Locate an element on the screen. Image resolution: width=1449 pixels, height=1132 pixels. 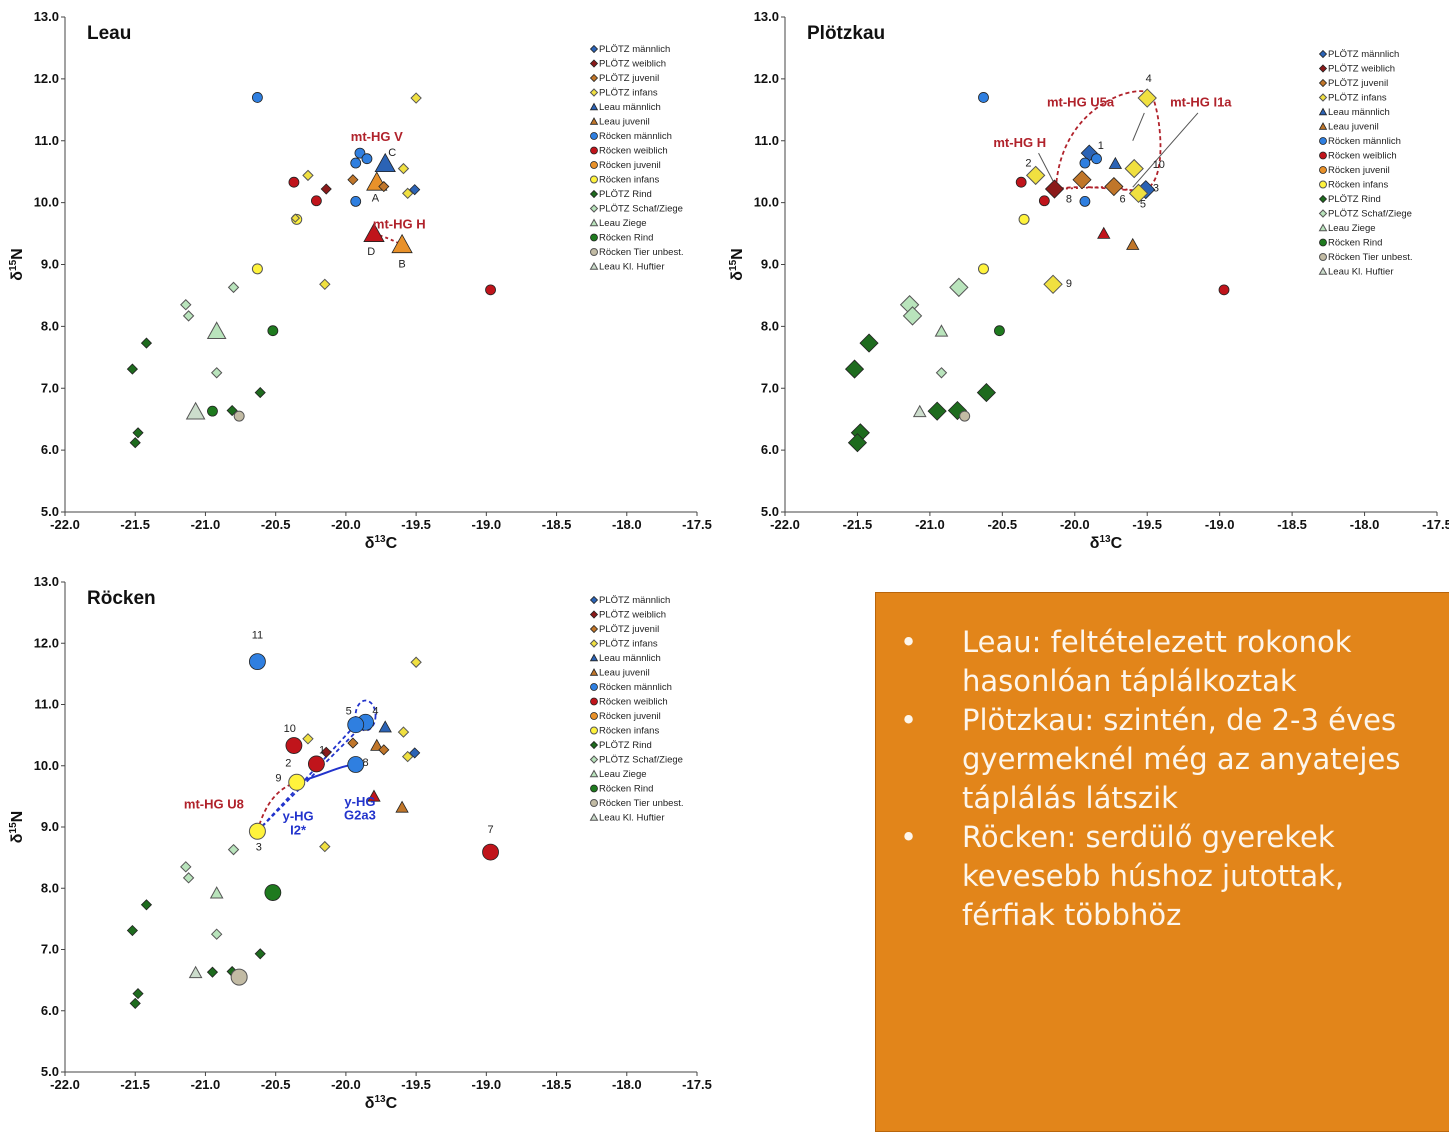
point-label: D is located at coordinates (371, 252).